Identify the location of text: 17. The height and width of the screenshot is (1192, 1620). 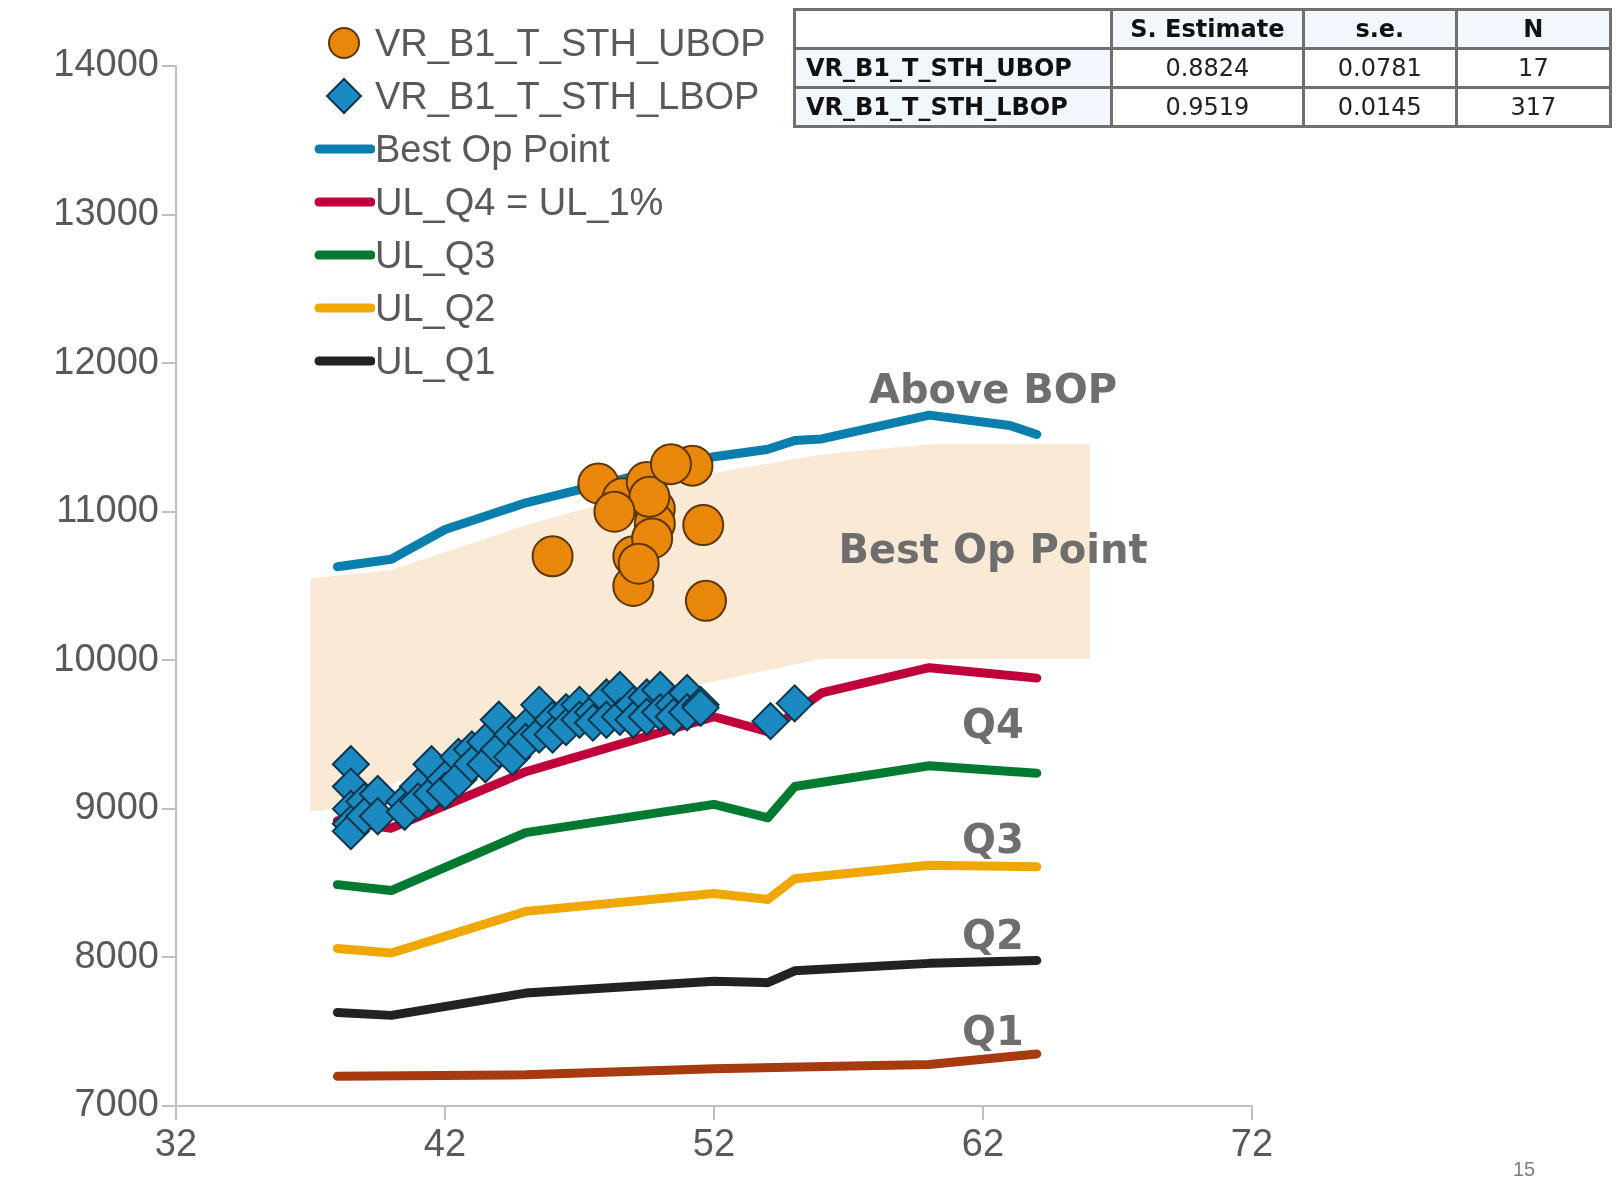
(1533, 68).